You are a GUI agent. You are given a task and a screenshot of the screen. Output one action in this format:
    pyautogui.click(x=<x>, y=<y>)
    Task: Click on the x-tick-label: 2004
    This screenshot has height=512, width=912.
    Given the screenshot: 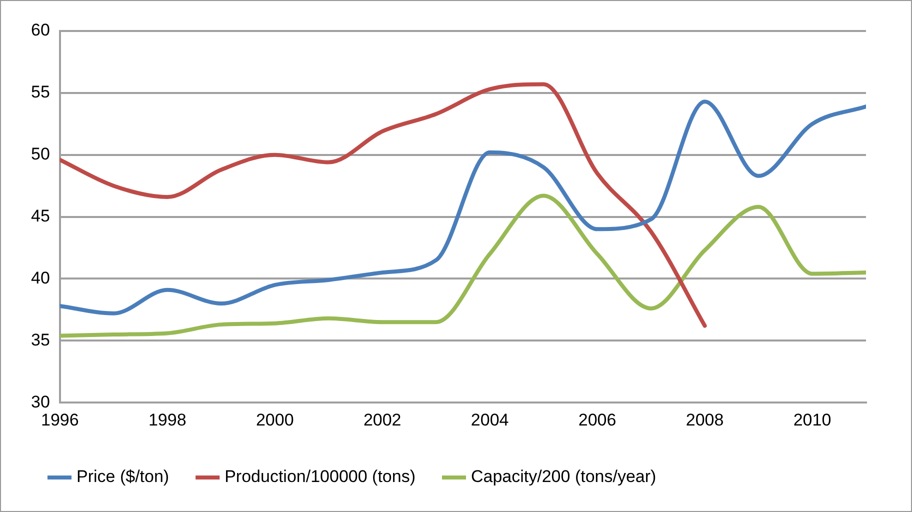 What is the action you would take?
    pyautogui.click(x=489, y=420)
    